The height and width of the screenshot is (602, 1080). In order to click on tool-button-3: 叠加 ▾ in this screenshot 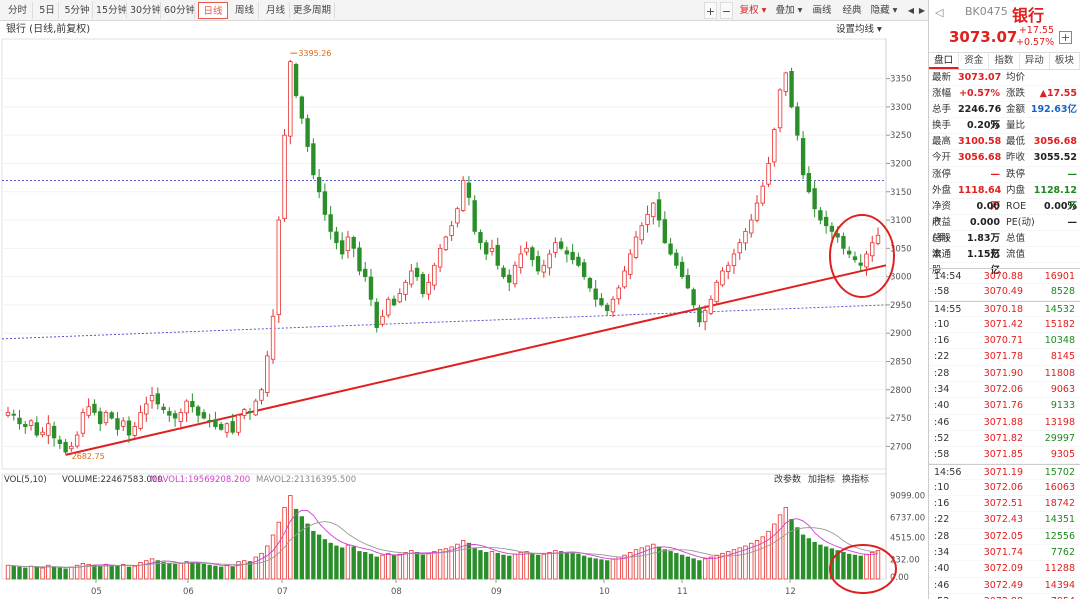, I will do `click(789, 10)`.